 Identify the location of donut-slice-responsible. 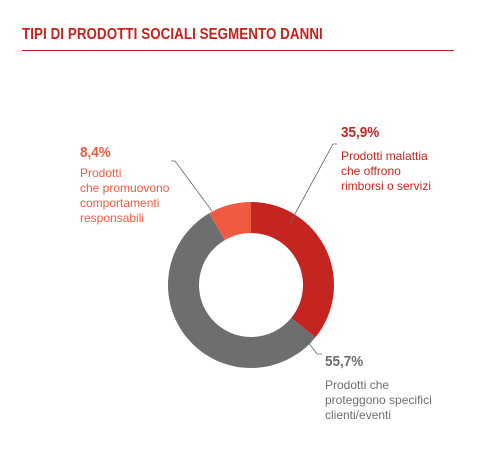
(230, 221).